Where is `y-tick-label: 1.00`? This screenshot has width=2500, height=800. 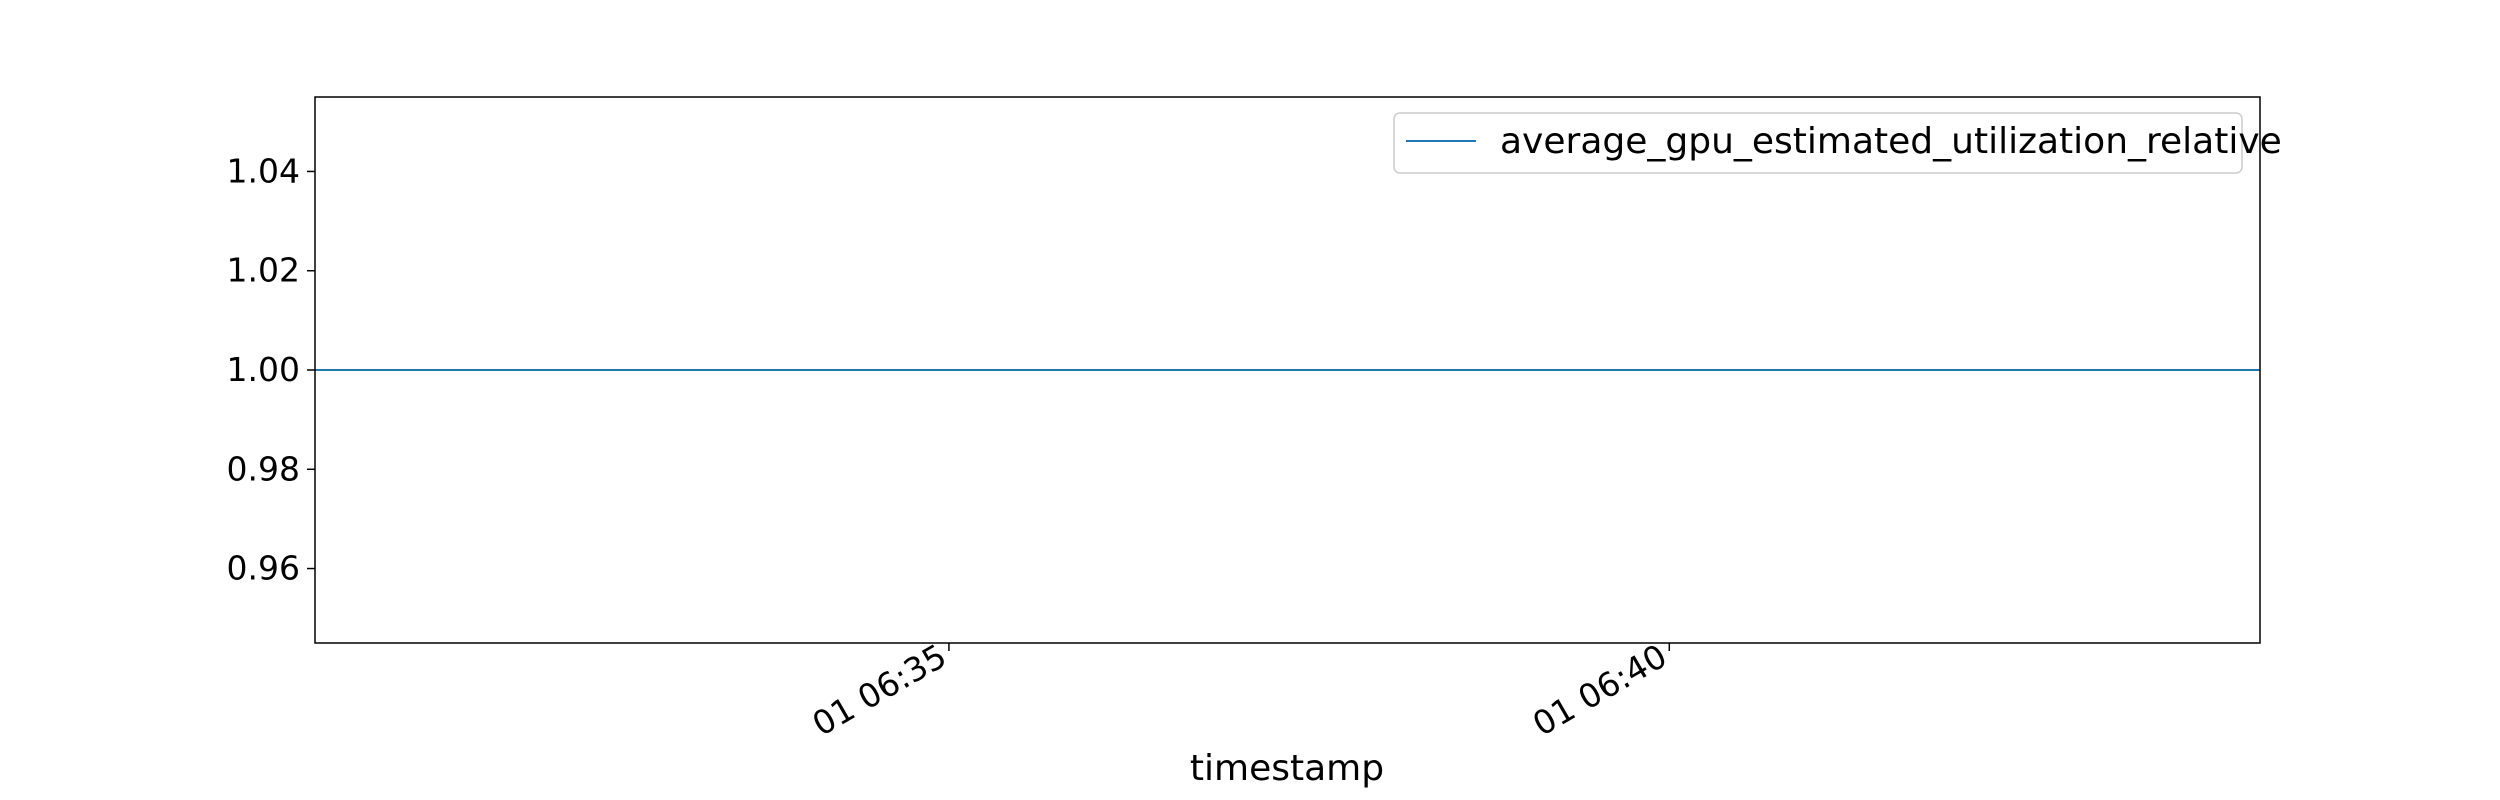
y-tick-label: 1.00 is located at coordinates (263, 369).